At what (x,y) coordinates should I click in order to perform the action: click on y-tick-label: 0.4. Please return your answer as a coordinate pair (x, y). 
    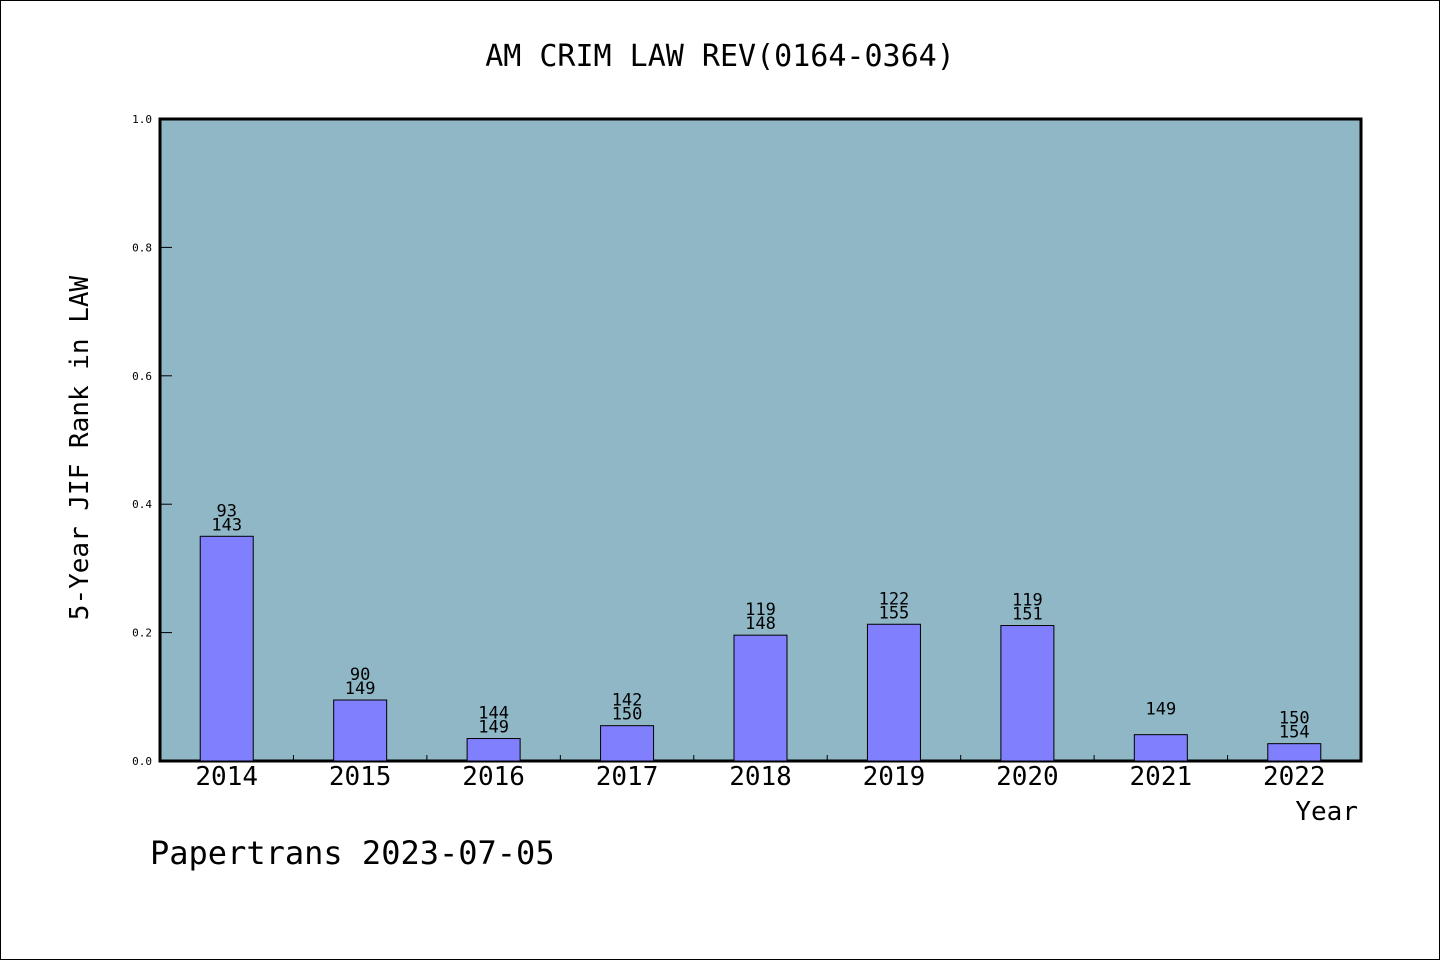
    Looking at the image, I should click on (142, 504).